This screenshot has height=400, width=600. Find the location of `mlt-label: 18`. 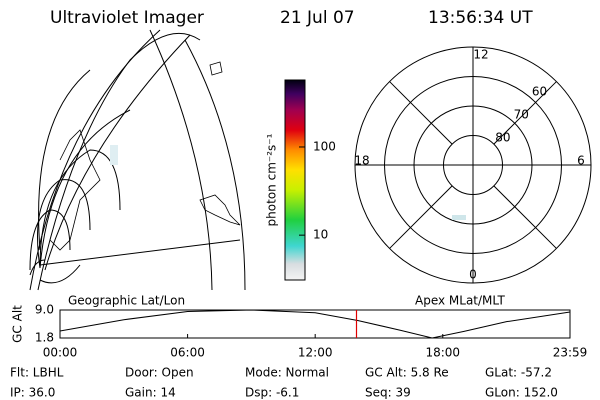

mlt-label: 18 is located at coordinates (361, 161).